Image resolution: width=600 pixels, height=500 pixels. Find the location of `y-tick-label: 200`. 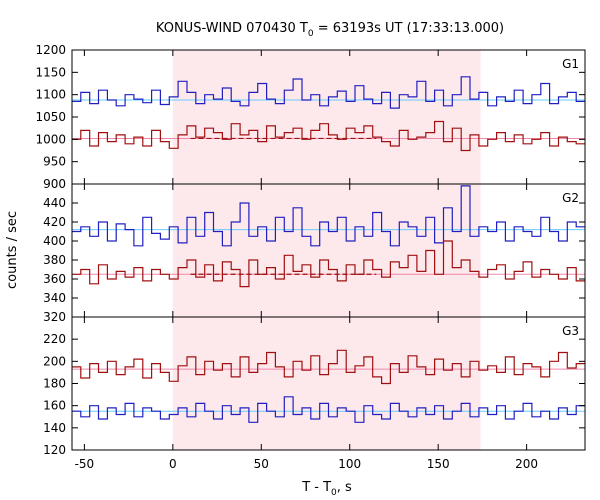

y-tick-label: 200 is located at coordinates (54, 361).